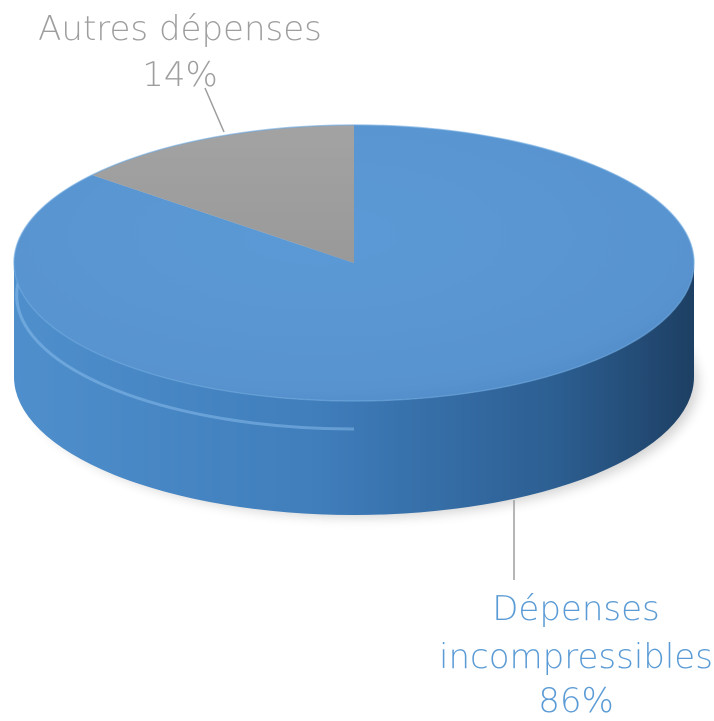 Image resolution: width=714 pixels, height=721 pixels. What do you see at coordinates (576, 657) in the screenshot?
I see `slice-label-depenses-incompressibles-line2: incompressibles` at bounding box center [576, 657].